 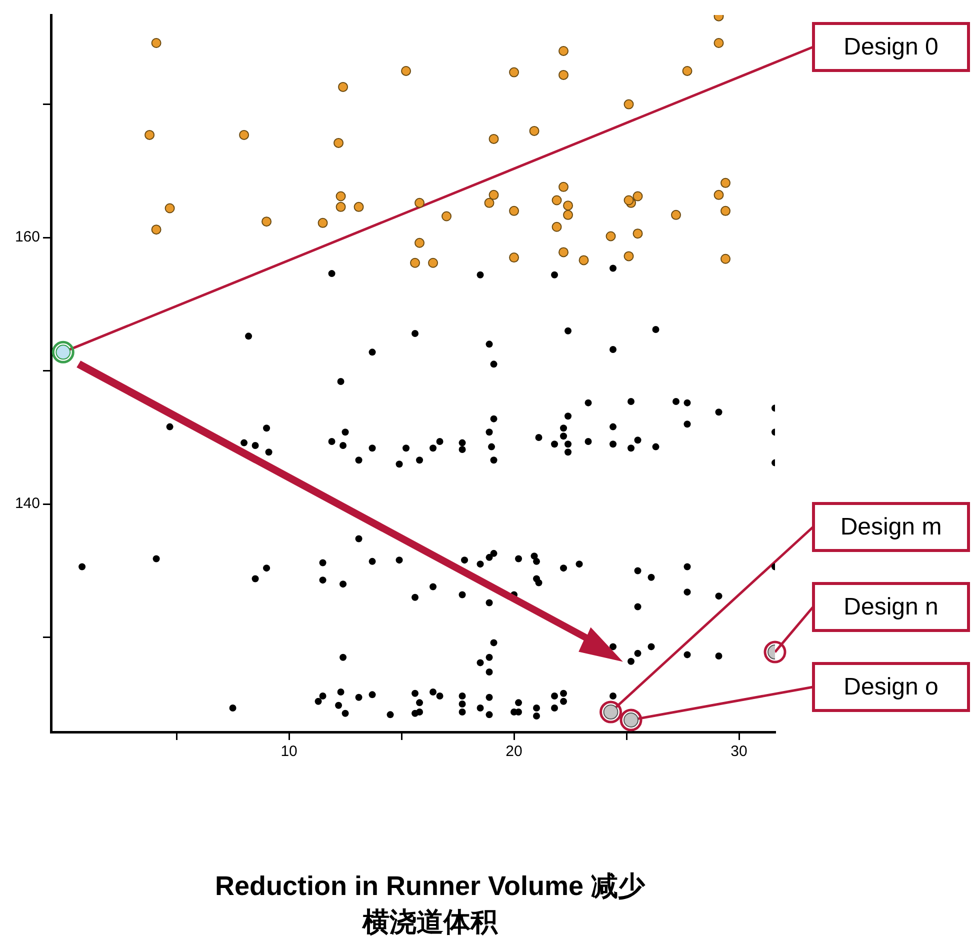 What do you see at coordinates (289, 751) in the screenshot?
I see `x-tick-label: 10` at bounding box center [289, 751].